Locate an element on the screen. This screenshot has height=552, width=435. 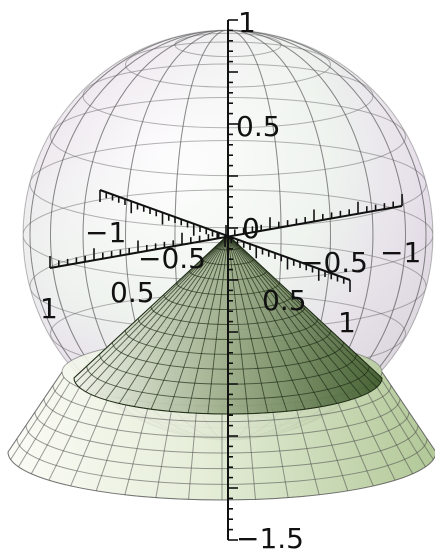
x-tick-label-neg-1: −1 is located at coordinates (400, 252).